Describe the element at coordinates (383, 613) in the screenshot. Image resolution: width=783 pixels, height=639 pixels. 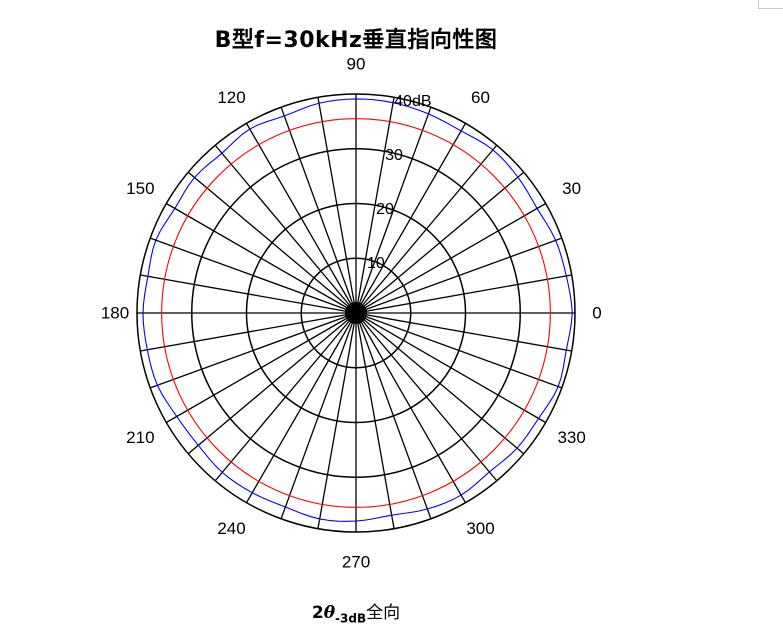
I see `caption-suffix: 全向` at that location.